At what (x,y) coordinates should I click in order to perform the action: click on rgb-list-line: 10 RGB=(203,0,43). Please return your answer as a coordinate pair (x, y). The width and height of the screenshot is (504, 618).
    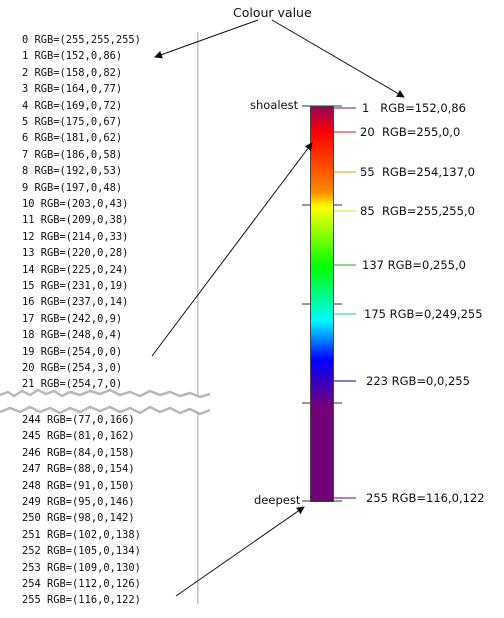
    Looking at the image, I should click on (75, 204).